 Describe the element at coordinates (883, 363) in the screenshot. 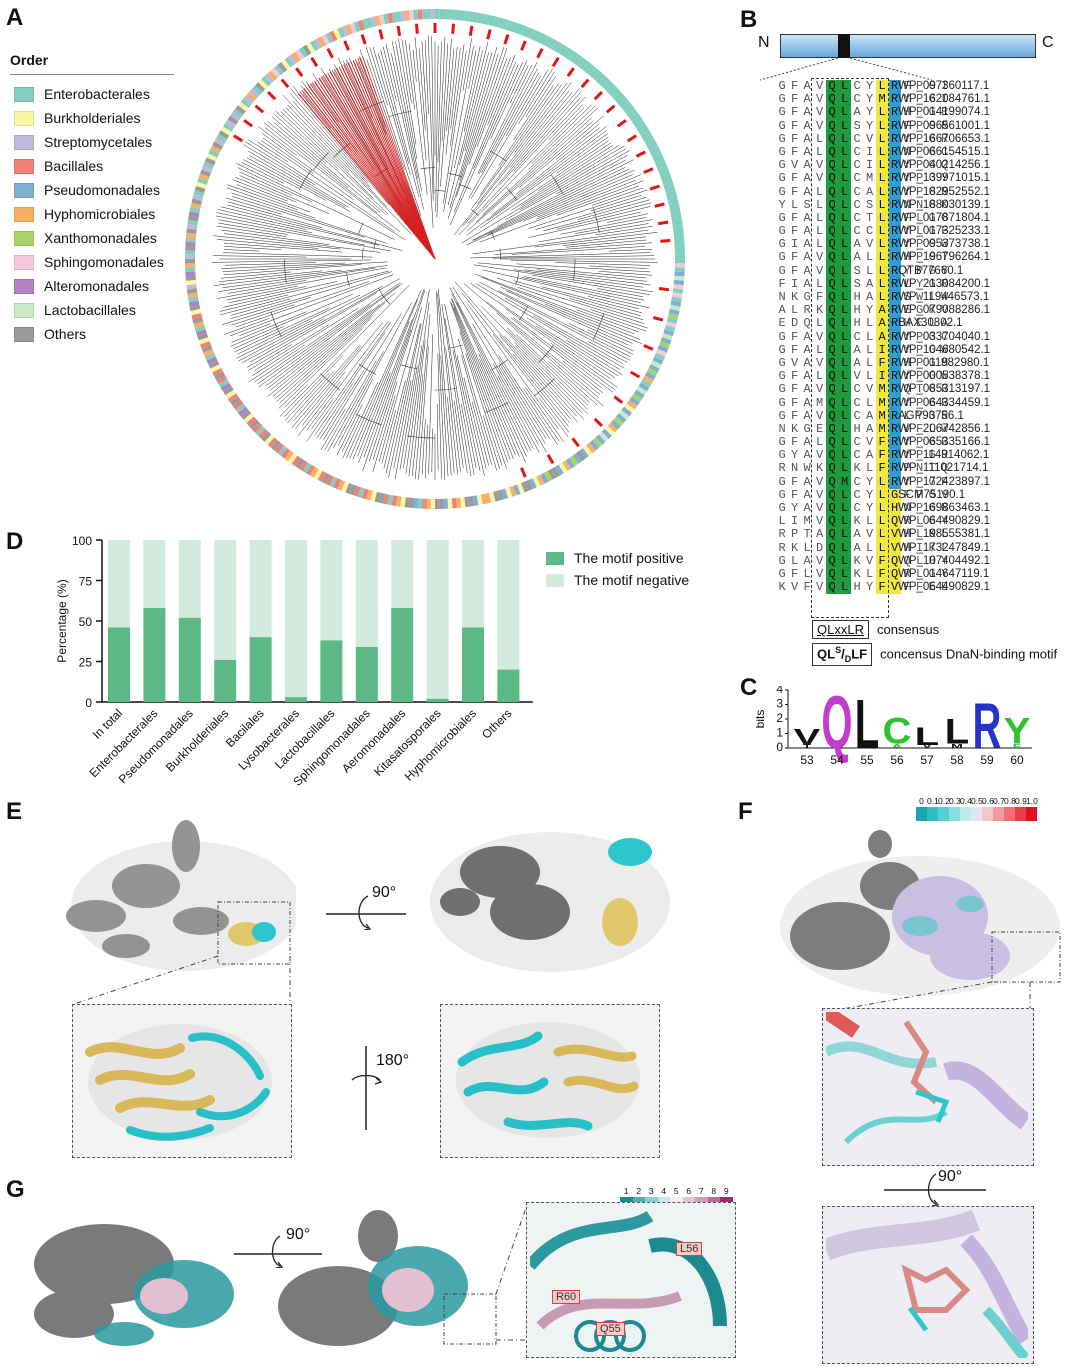

I see `alignment-row: G V A V Q L A L F R H P G MWP_011982980.1` at that location.